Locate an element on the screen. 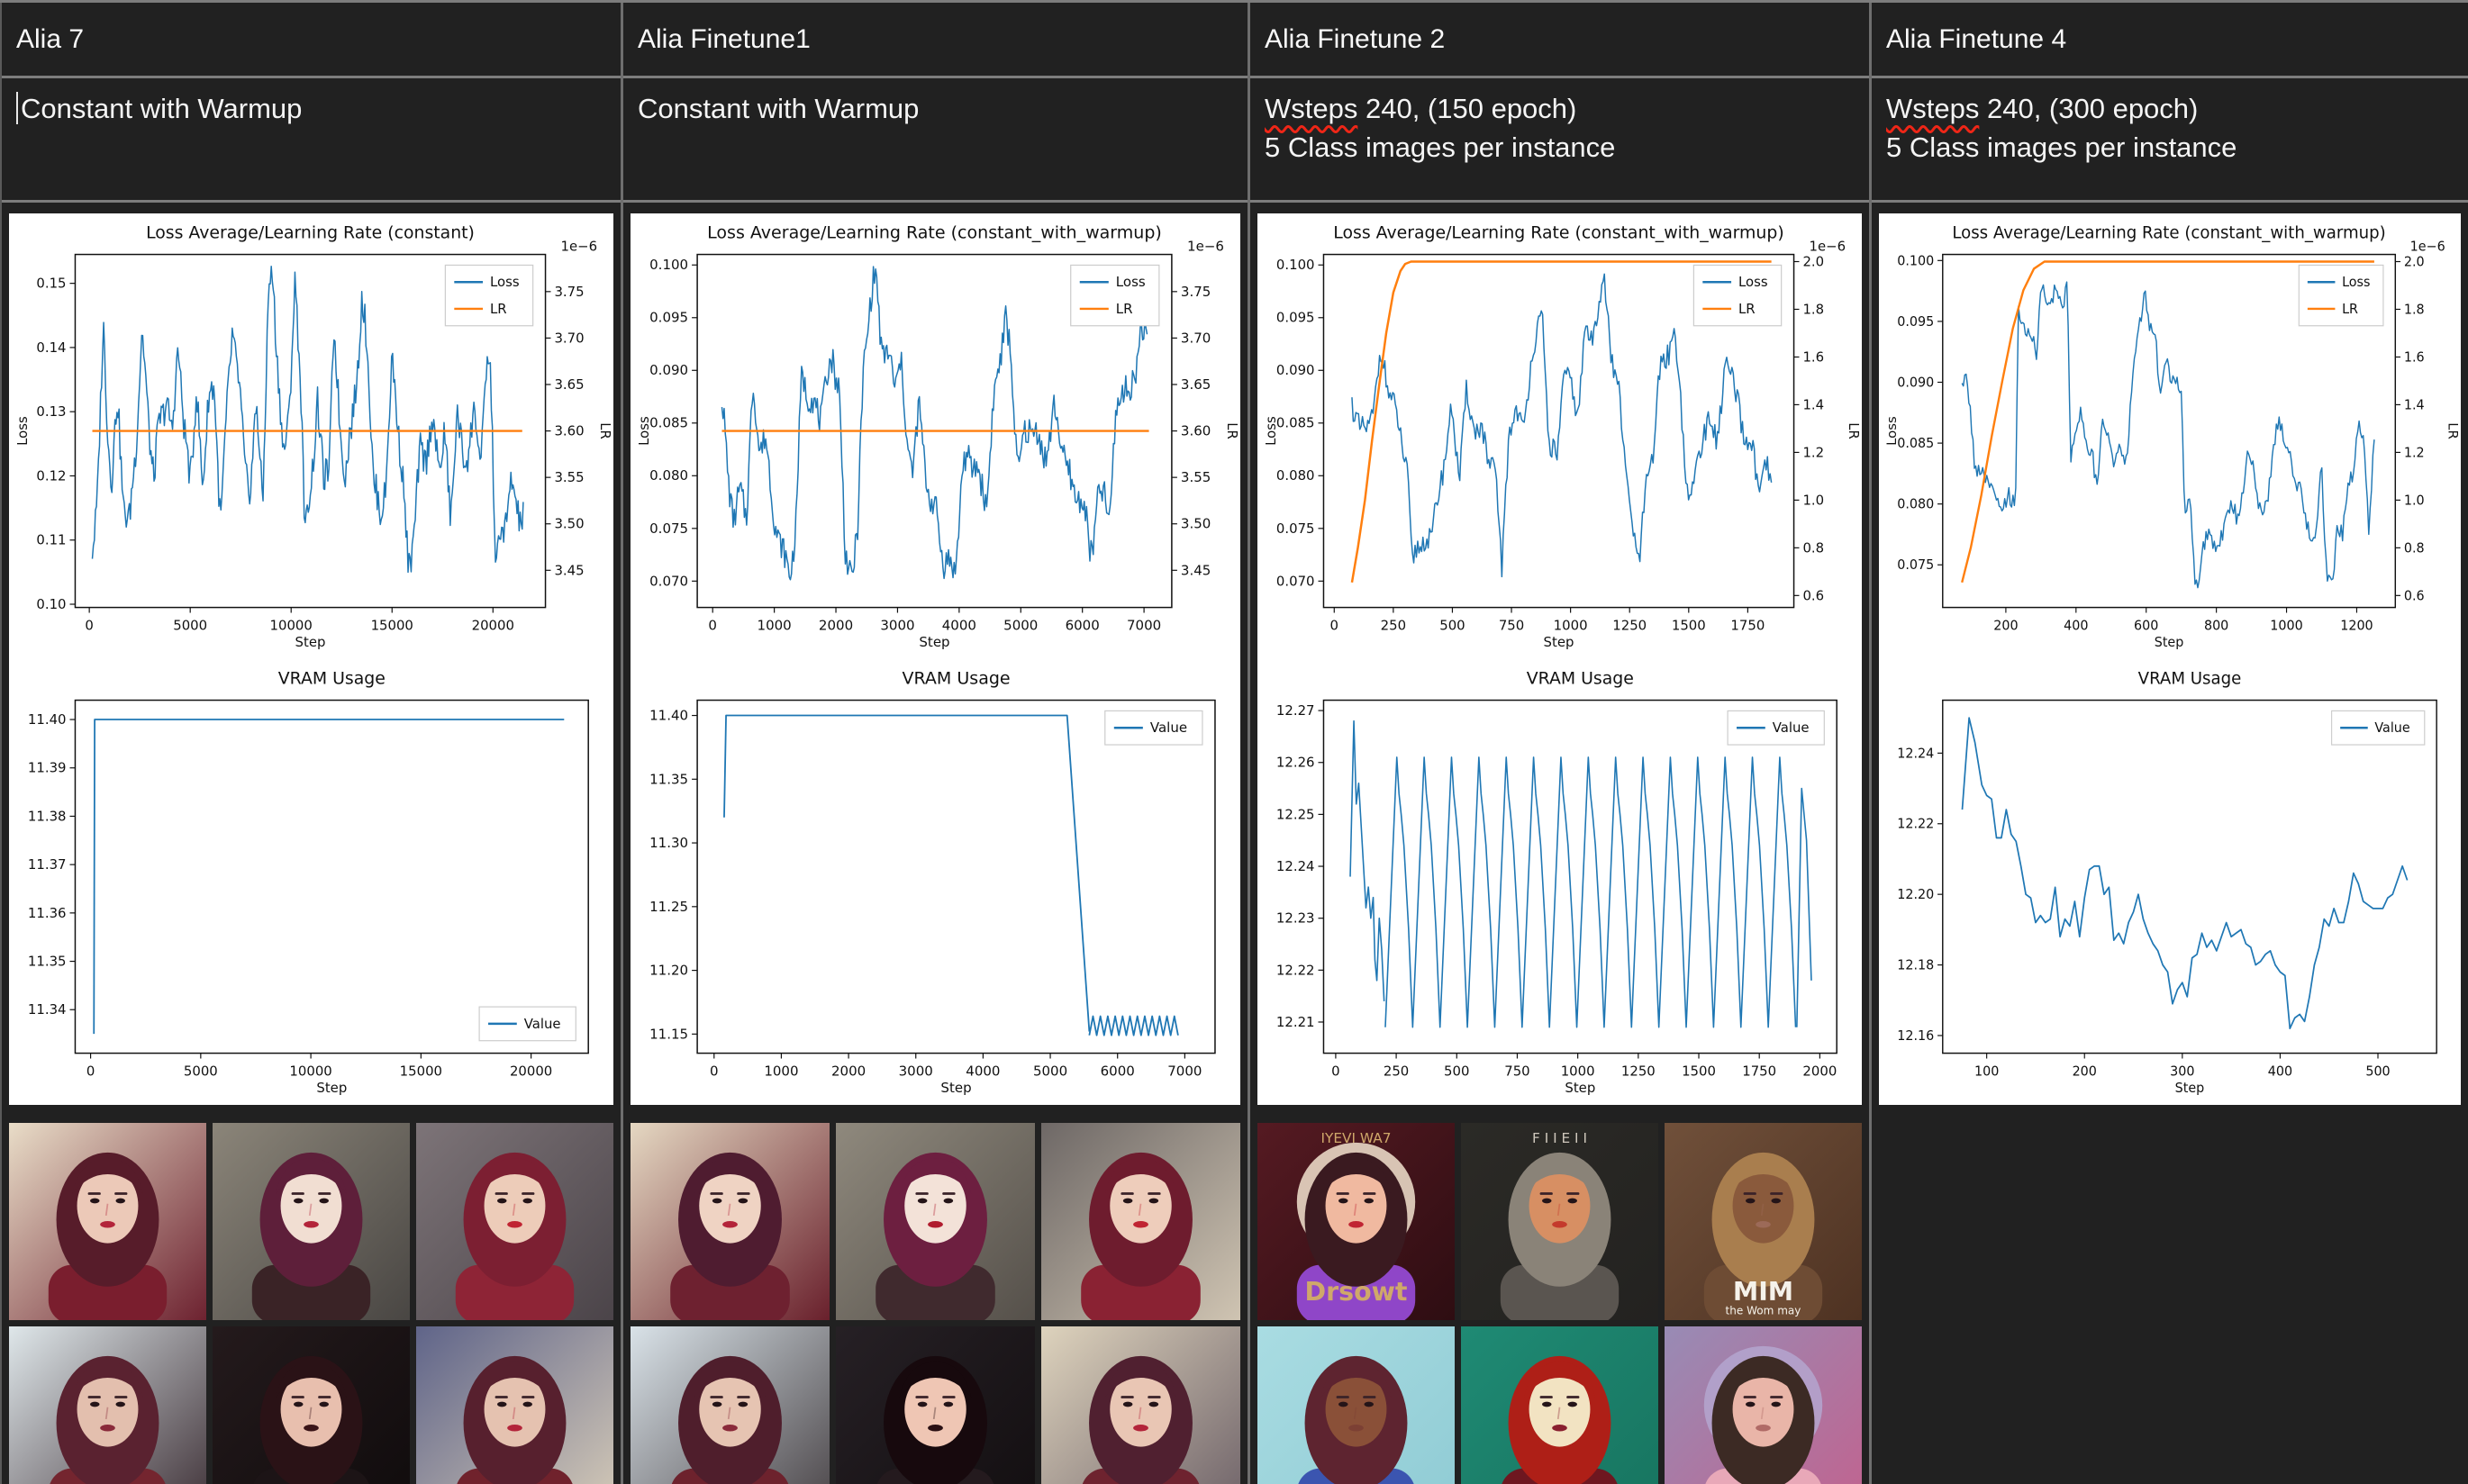  image-tile: F I I E I I is located at coordinates (1559, 1221).